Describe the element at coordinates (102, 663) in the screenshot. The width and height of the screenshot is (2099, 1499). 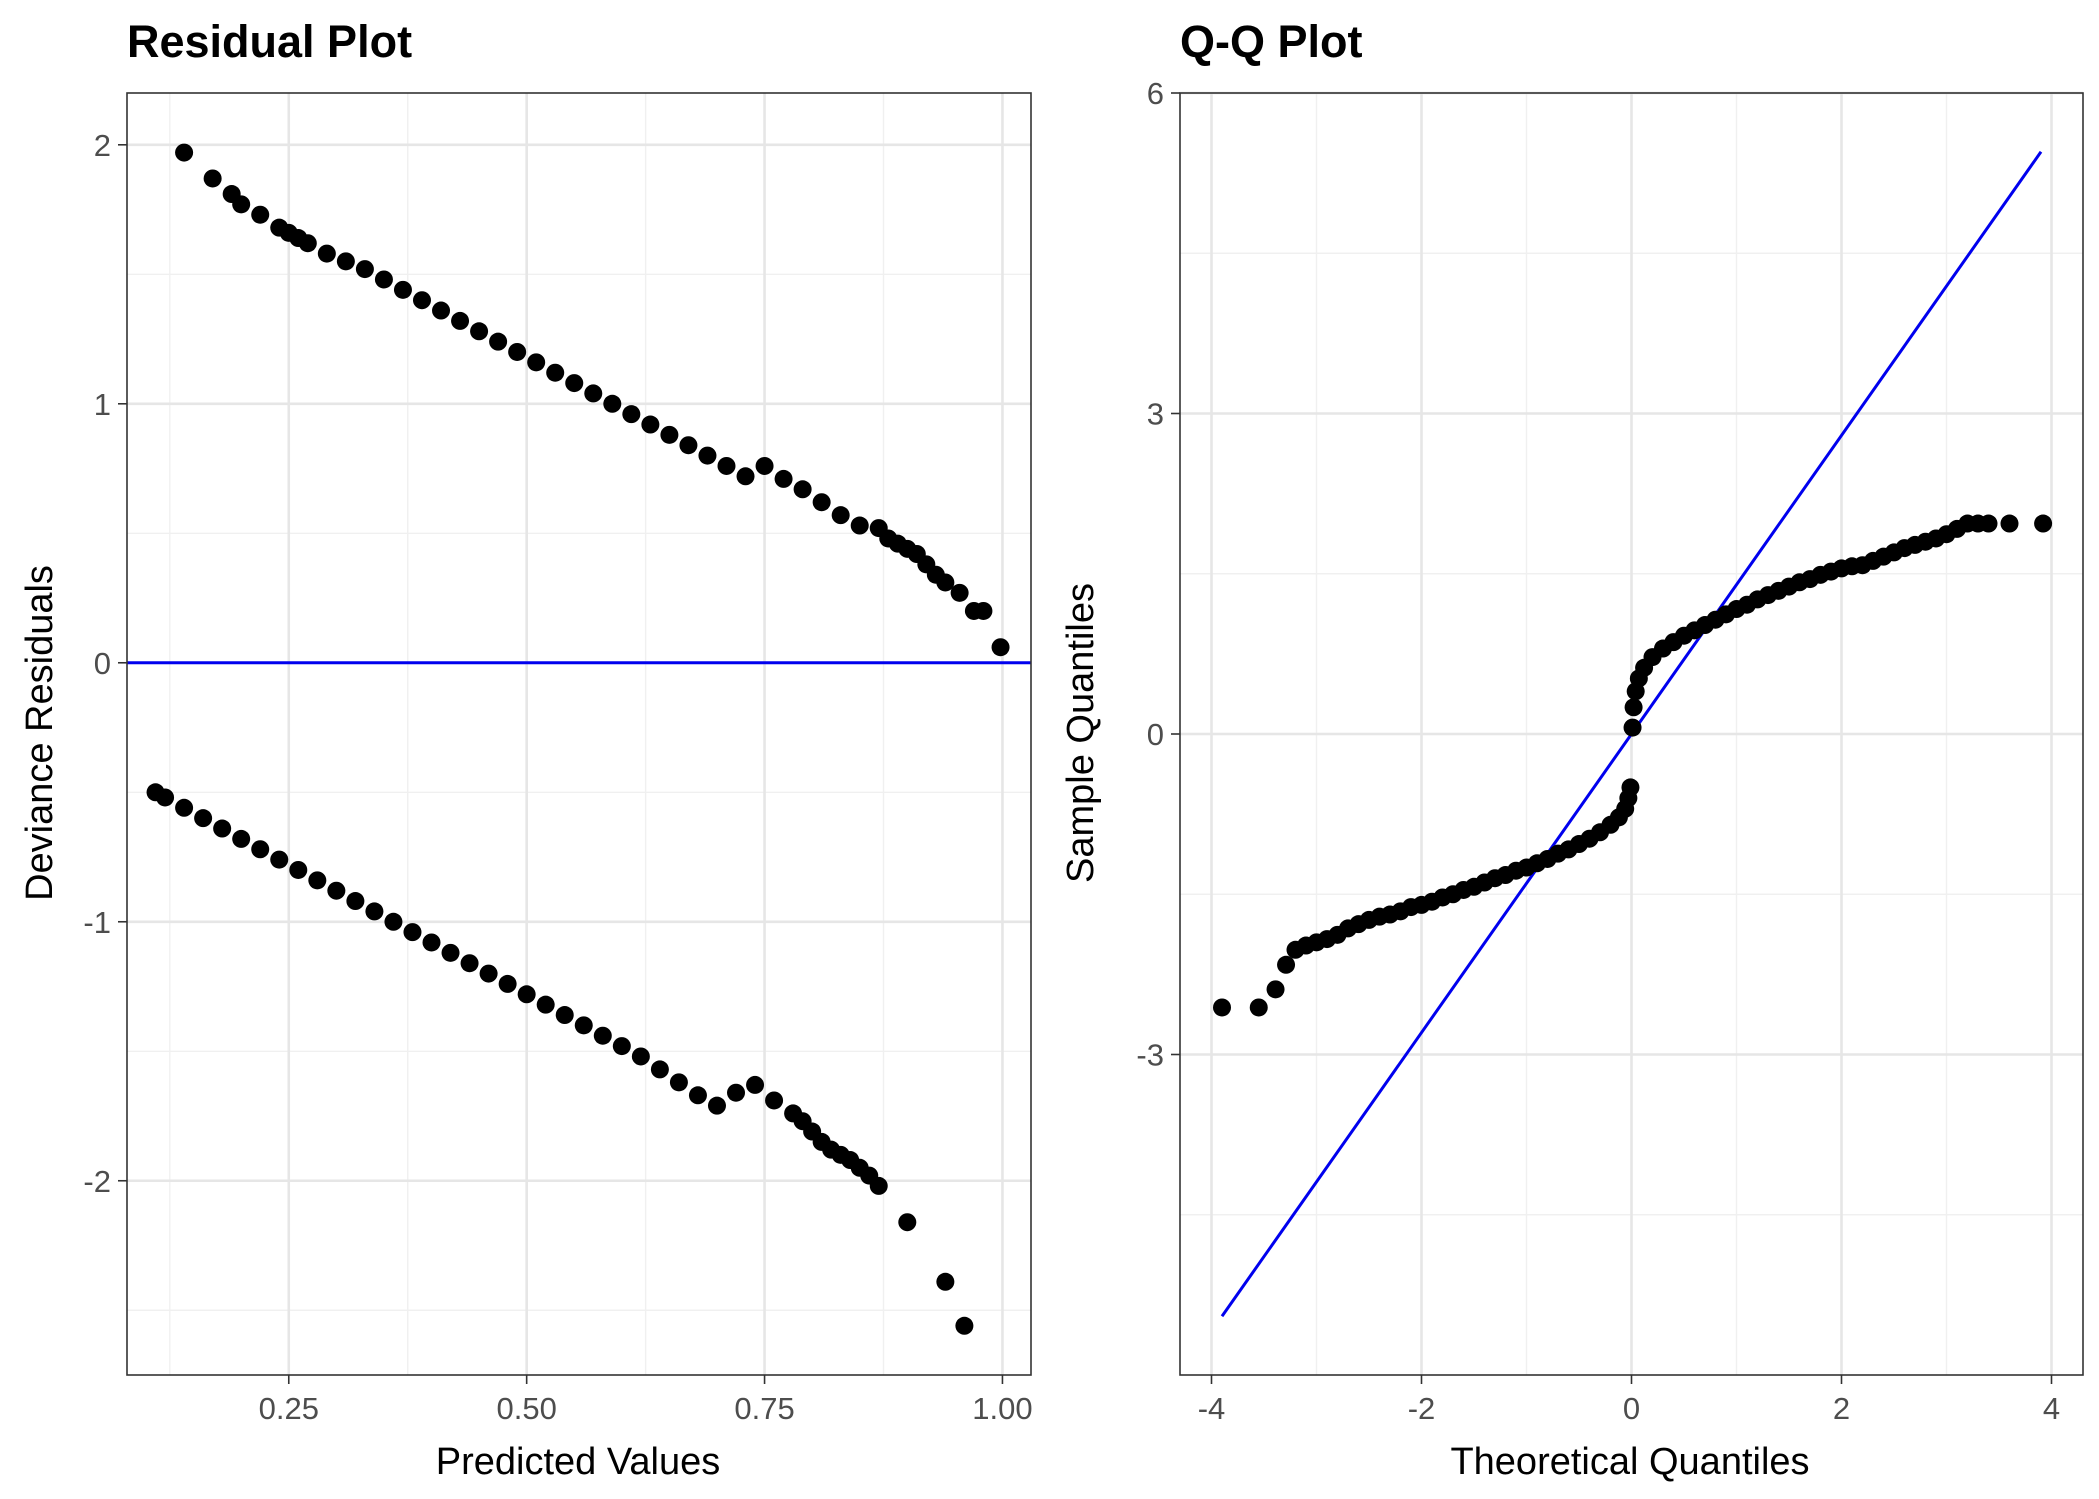
I see `residual-plot-y-tick-label: 0` at that location.